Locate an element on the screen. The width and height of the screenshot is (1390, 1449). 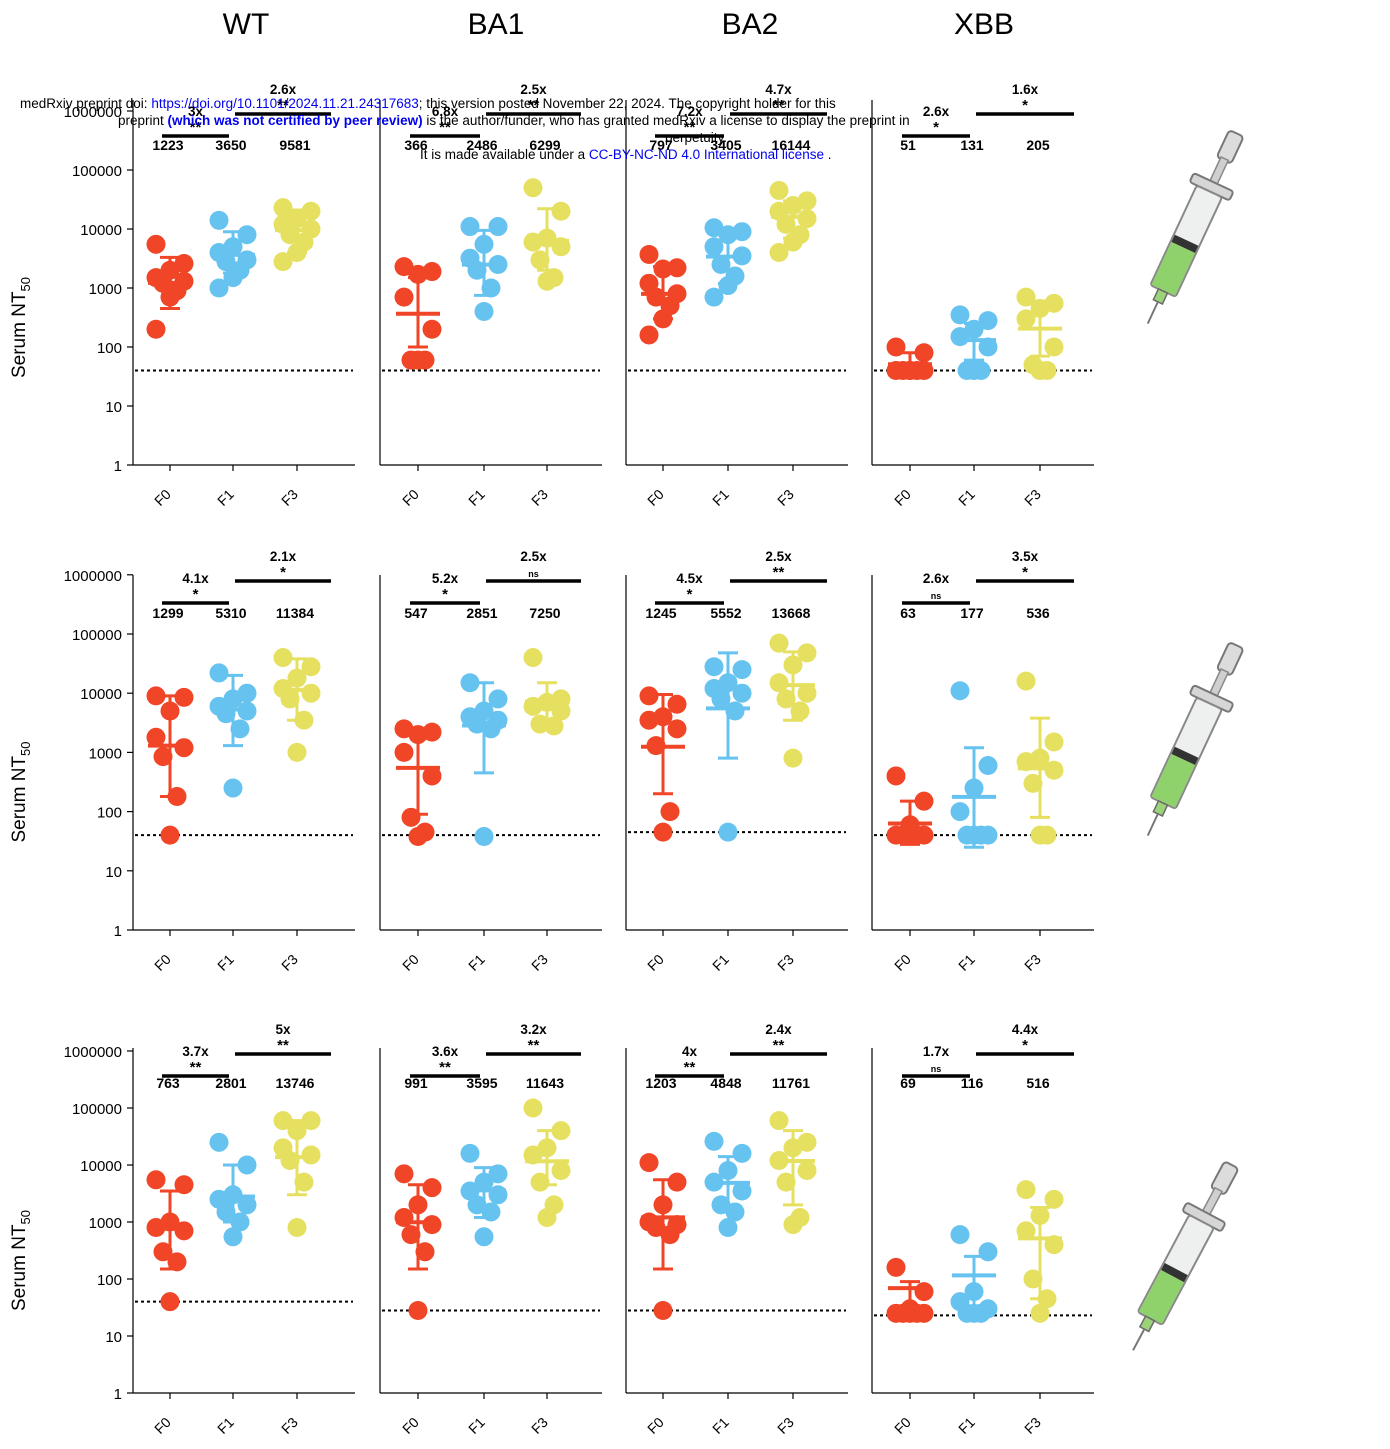
y-tick-label: 1 is located at coordinates (118, 1394).